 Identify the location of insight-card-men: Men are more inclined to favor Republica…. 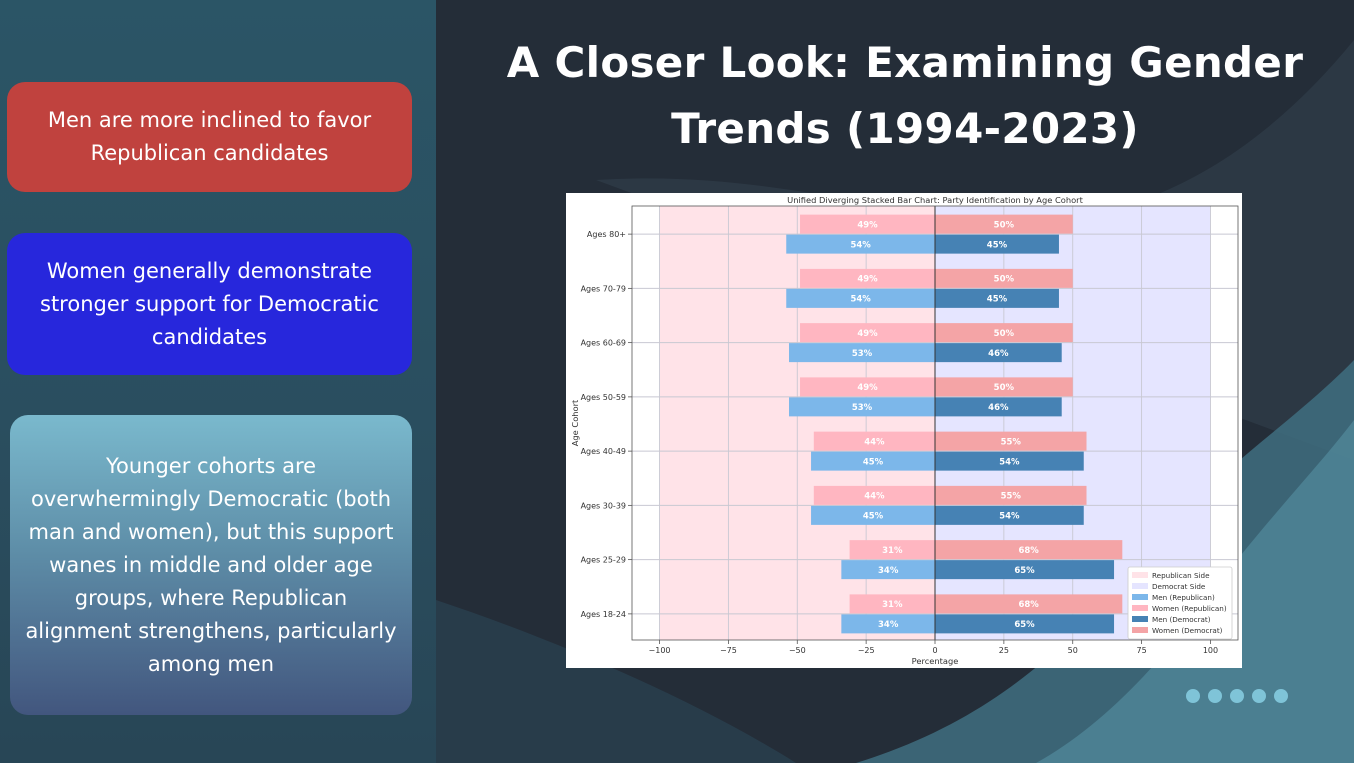
(209, 137).